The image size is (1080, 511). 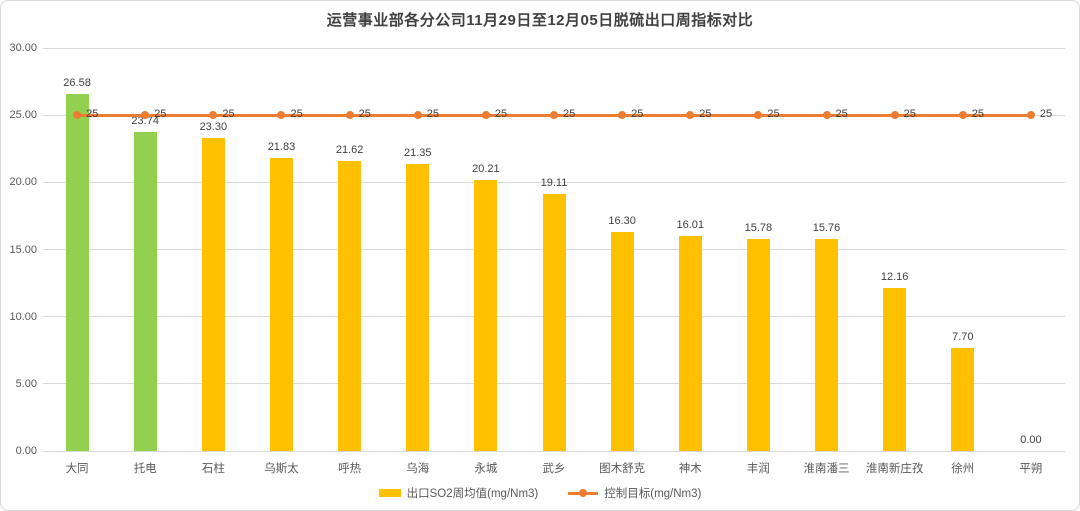 What do you see at coordinates (26, 451) in the screenshot?
I see `y-axis-tick-label: 0.00` at bounding box center [26, 451].